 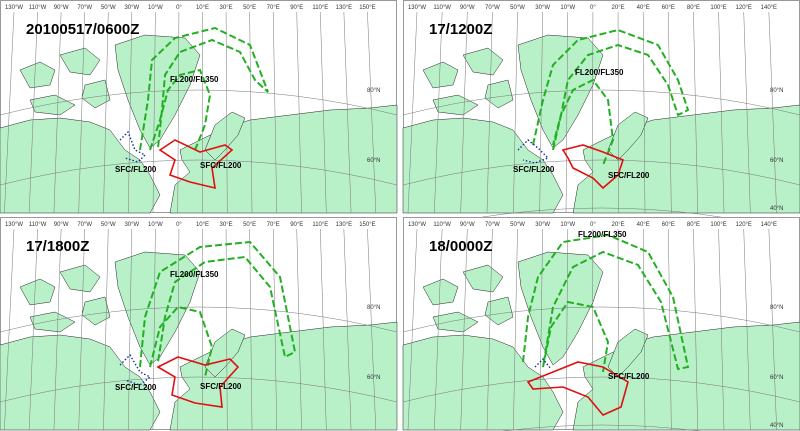 What do you see at coordinates (344, 8) in the screenshot?
I see `lon-label: 130°E` at bounding box center [344, 8].